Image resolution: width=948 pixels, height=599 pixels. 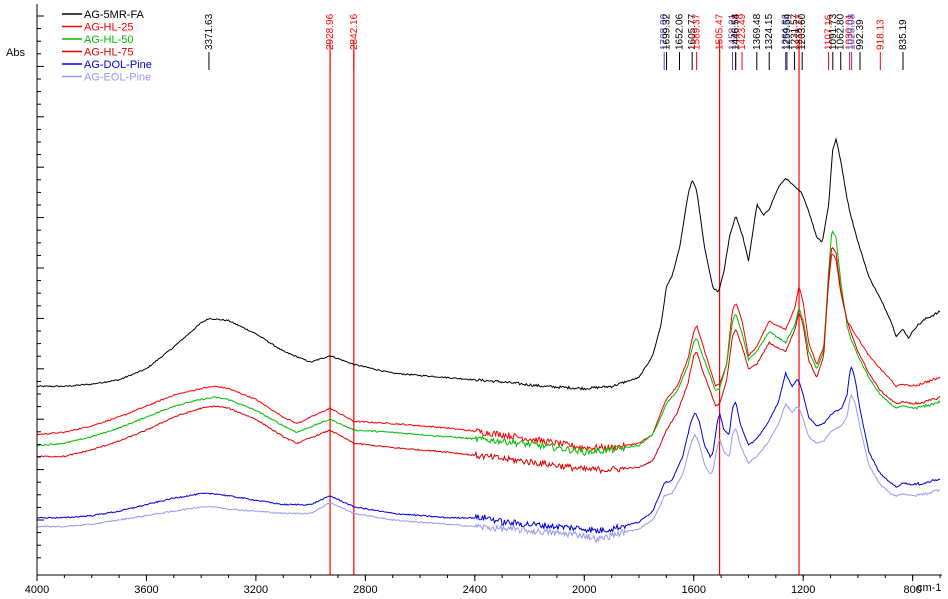 I want to click on peak-marker-24: 1023.08, so click(x=852, y=41).